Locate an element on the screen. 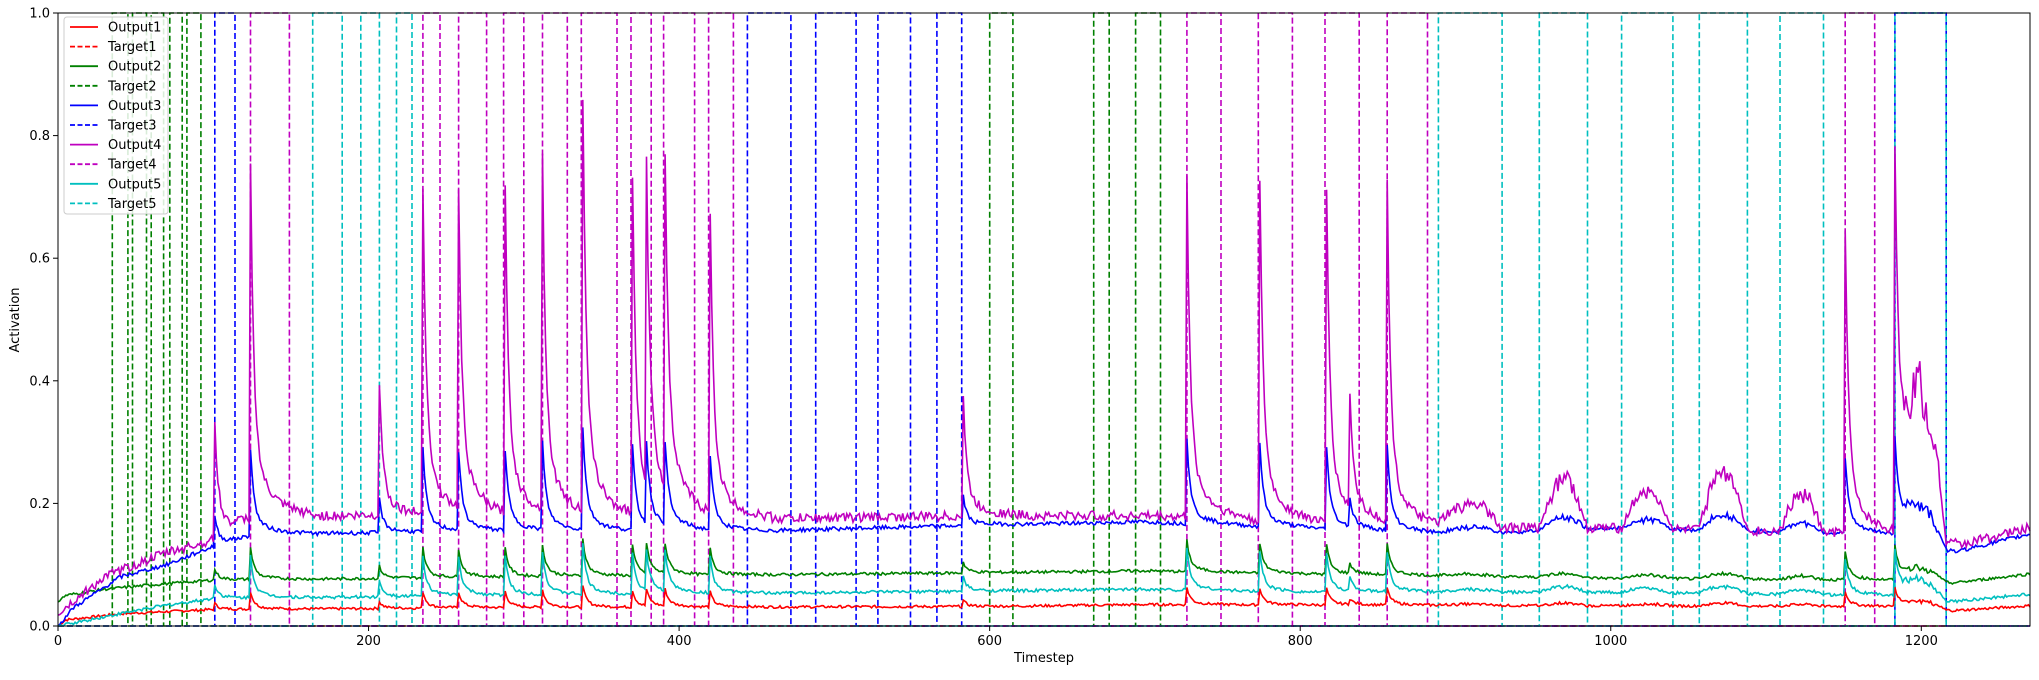 The height and width of the screenshot is (680, 2039). x-tick-label: 600 is located at coordinates (989, 641).